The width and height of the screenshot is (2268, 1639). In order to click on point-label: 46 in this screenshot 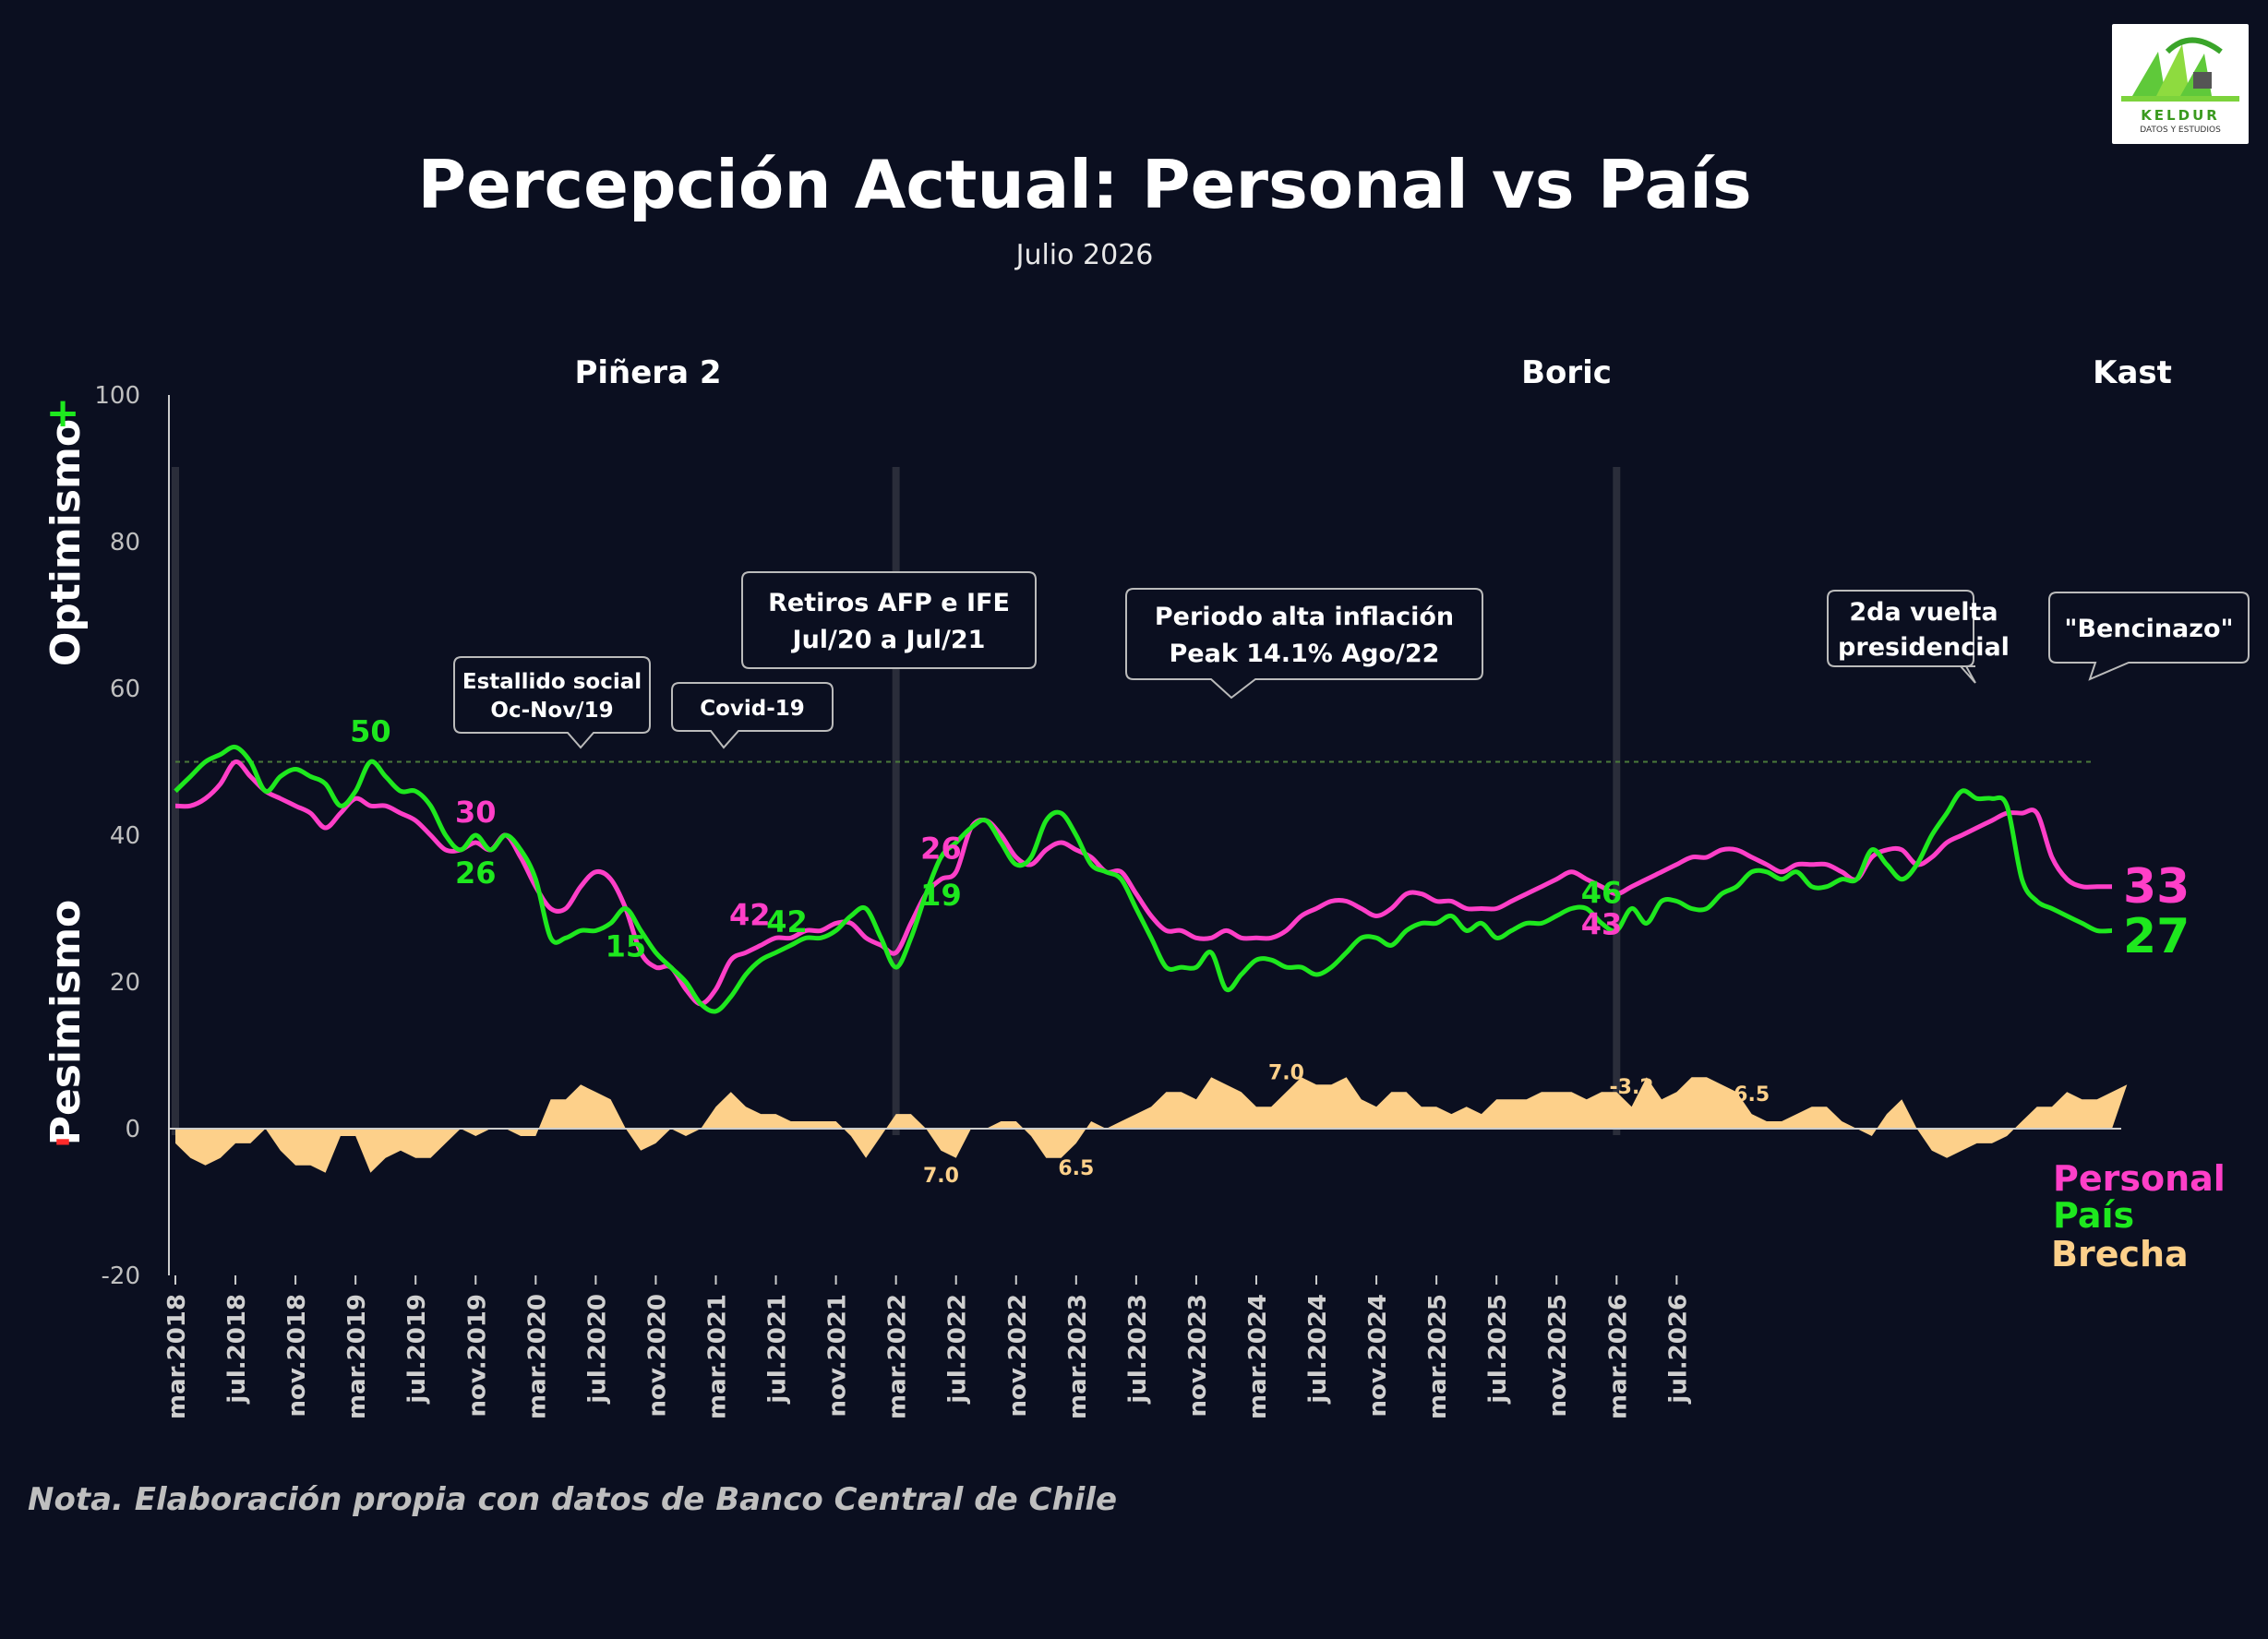, I will do `click(1602, 892)`.